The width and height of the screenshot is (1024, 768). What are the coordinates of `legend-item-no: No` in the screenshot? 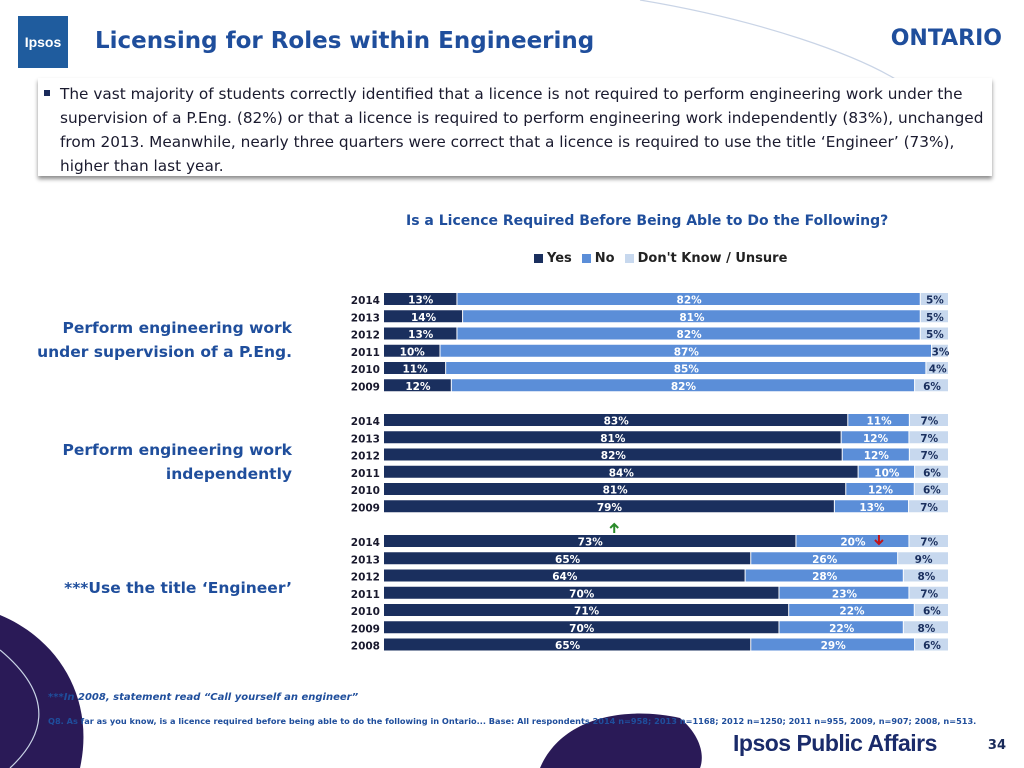 It's located at (598, 258).